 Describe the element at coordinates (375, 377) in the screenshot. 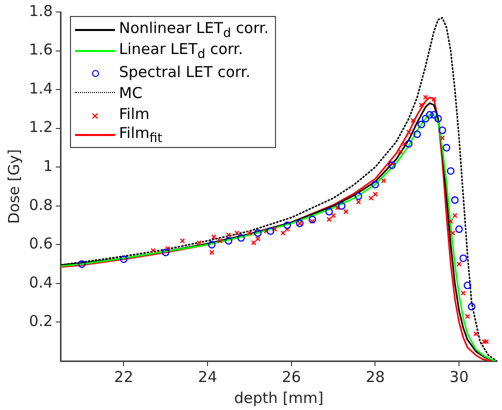

I see `x-tick-label: 28` at that location.